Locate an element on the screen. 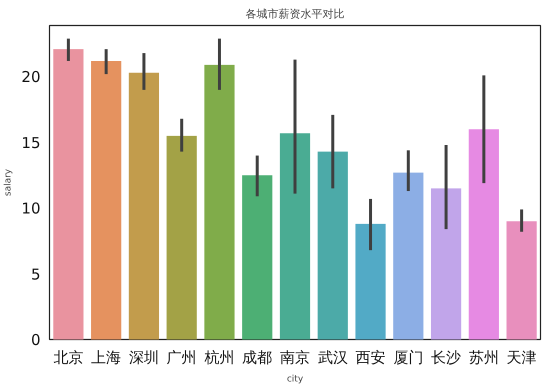 This screenshot has height=387, width=550. x-axis-title: city is located at coordinates (295, 379).